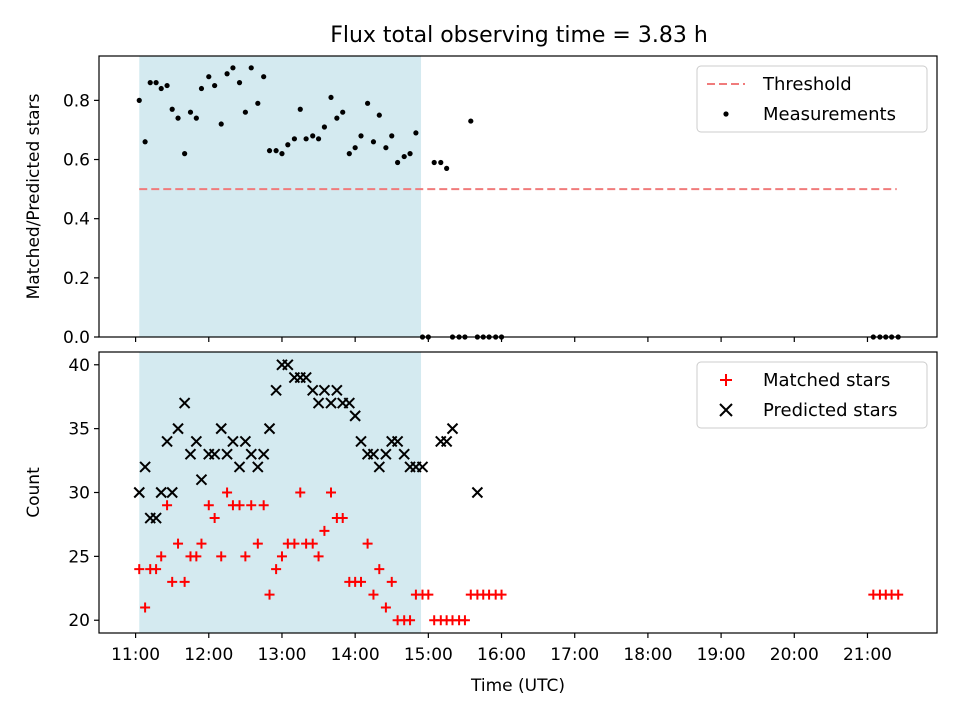 The image size is (960, 720). Describe the element at coordinates (807, 84) in the screenshot. I see `legend-entry: Threshold` at that location.